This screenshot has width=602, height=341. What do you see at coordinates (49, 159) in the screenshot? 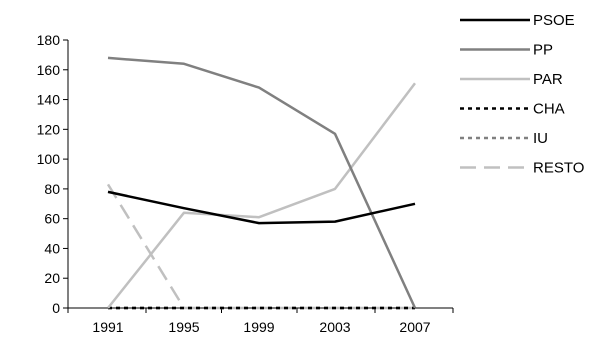
I see `y-tick-label: 100` at bounding box center [49, 159].